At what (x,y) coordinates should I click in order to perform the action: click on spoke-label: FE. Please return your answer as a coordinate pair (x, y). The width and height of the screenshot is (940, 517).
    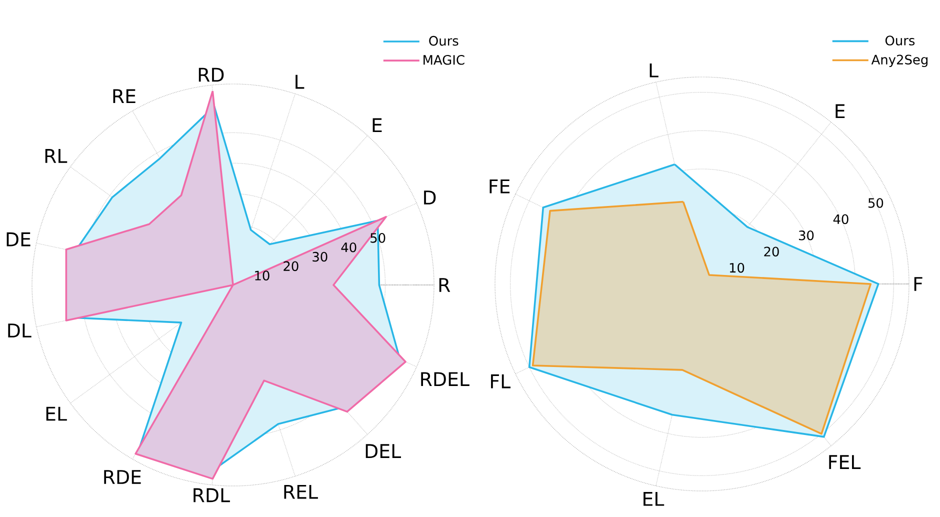
    Looking at the image, I should click on (500, 186).